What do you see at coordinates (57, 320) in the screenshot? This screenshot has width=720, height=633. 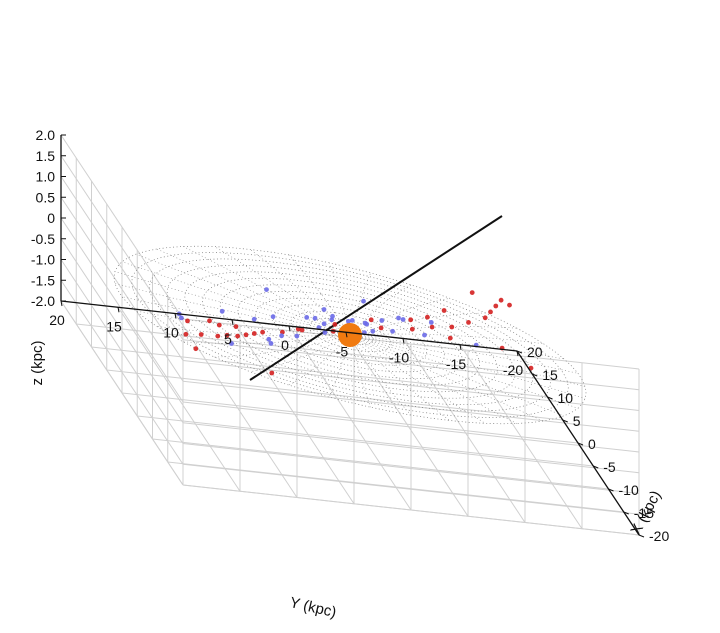 I see `y-tick-label: 20` at bounding box center [57, 320].